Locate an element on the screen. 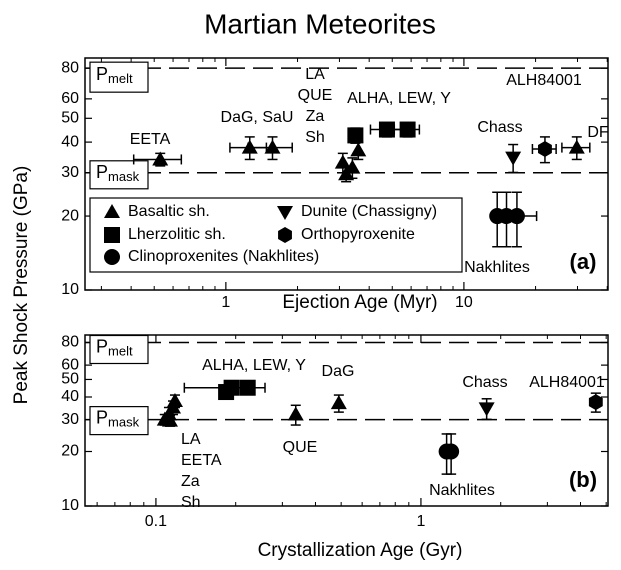 This screenshot has width=621, height=570. panel-label: (b) is located at coordinates (583, 479).